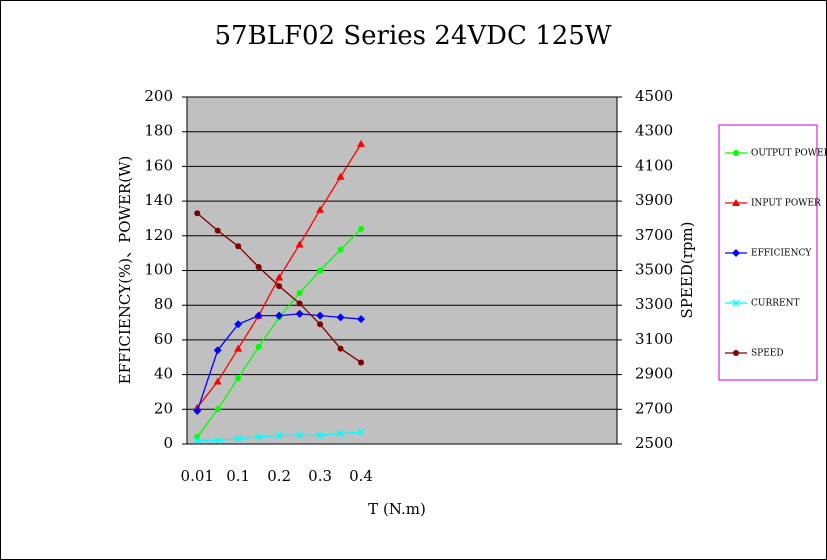  What do you see at coordinates (654, 374) in the screenshot?
I see `y2-tick-label: 2900` at bounding box center [654, 374].